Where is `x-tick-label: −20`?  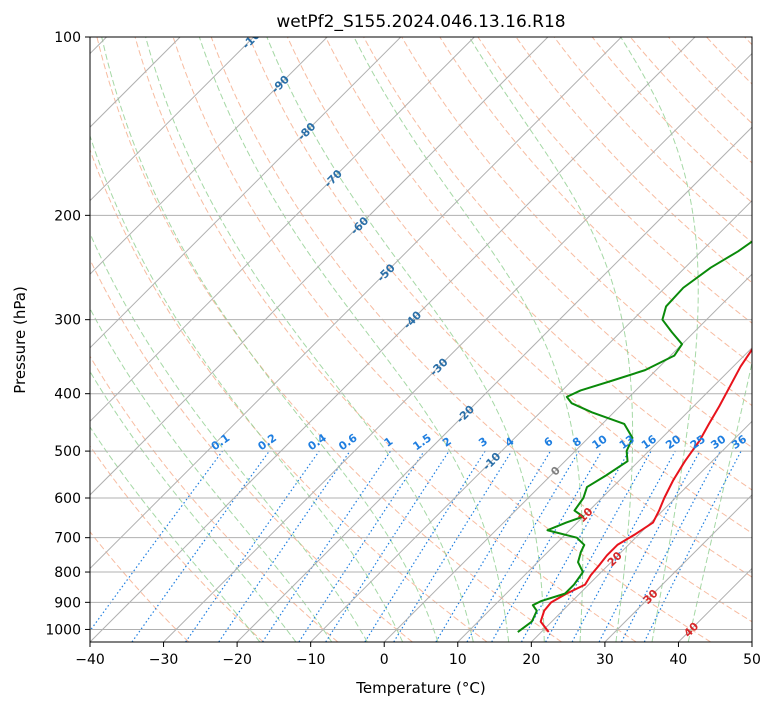 x-tick-label: −20 is located at coordinates (237, 660).